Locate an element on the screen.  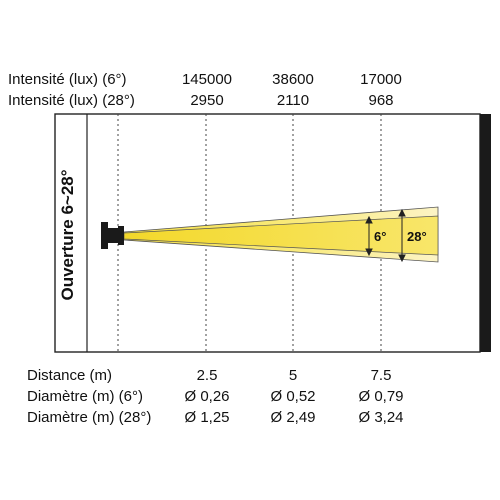
intensity-6-value-2-5m: 145000 is located at coordinates (207, 79).